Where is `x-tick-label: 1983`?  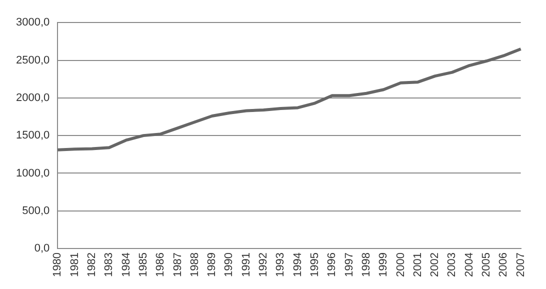 x-tick-label: 1983 is located at coordinates (109, 265).